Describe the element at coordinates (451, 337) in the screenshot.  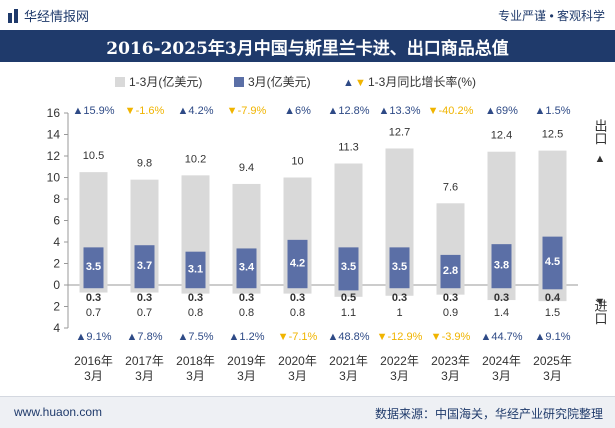
I see `label-import-growth: ▼-3.9%` at that location.